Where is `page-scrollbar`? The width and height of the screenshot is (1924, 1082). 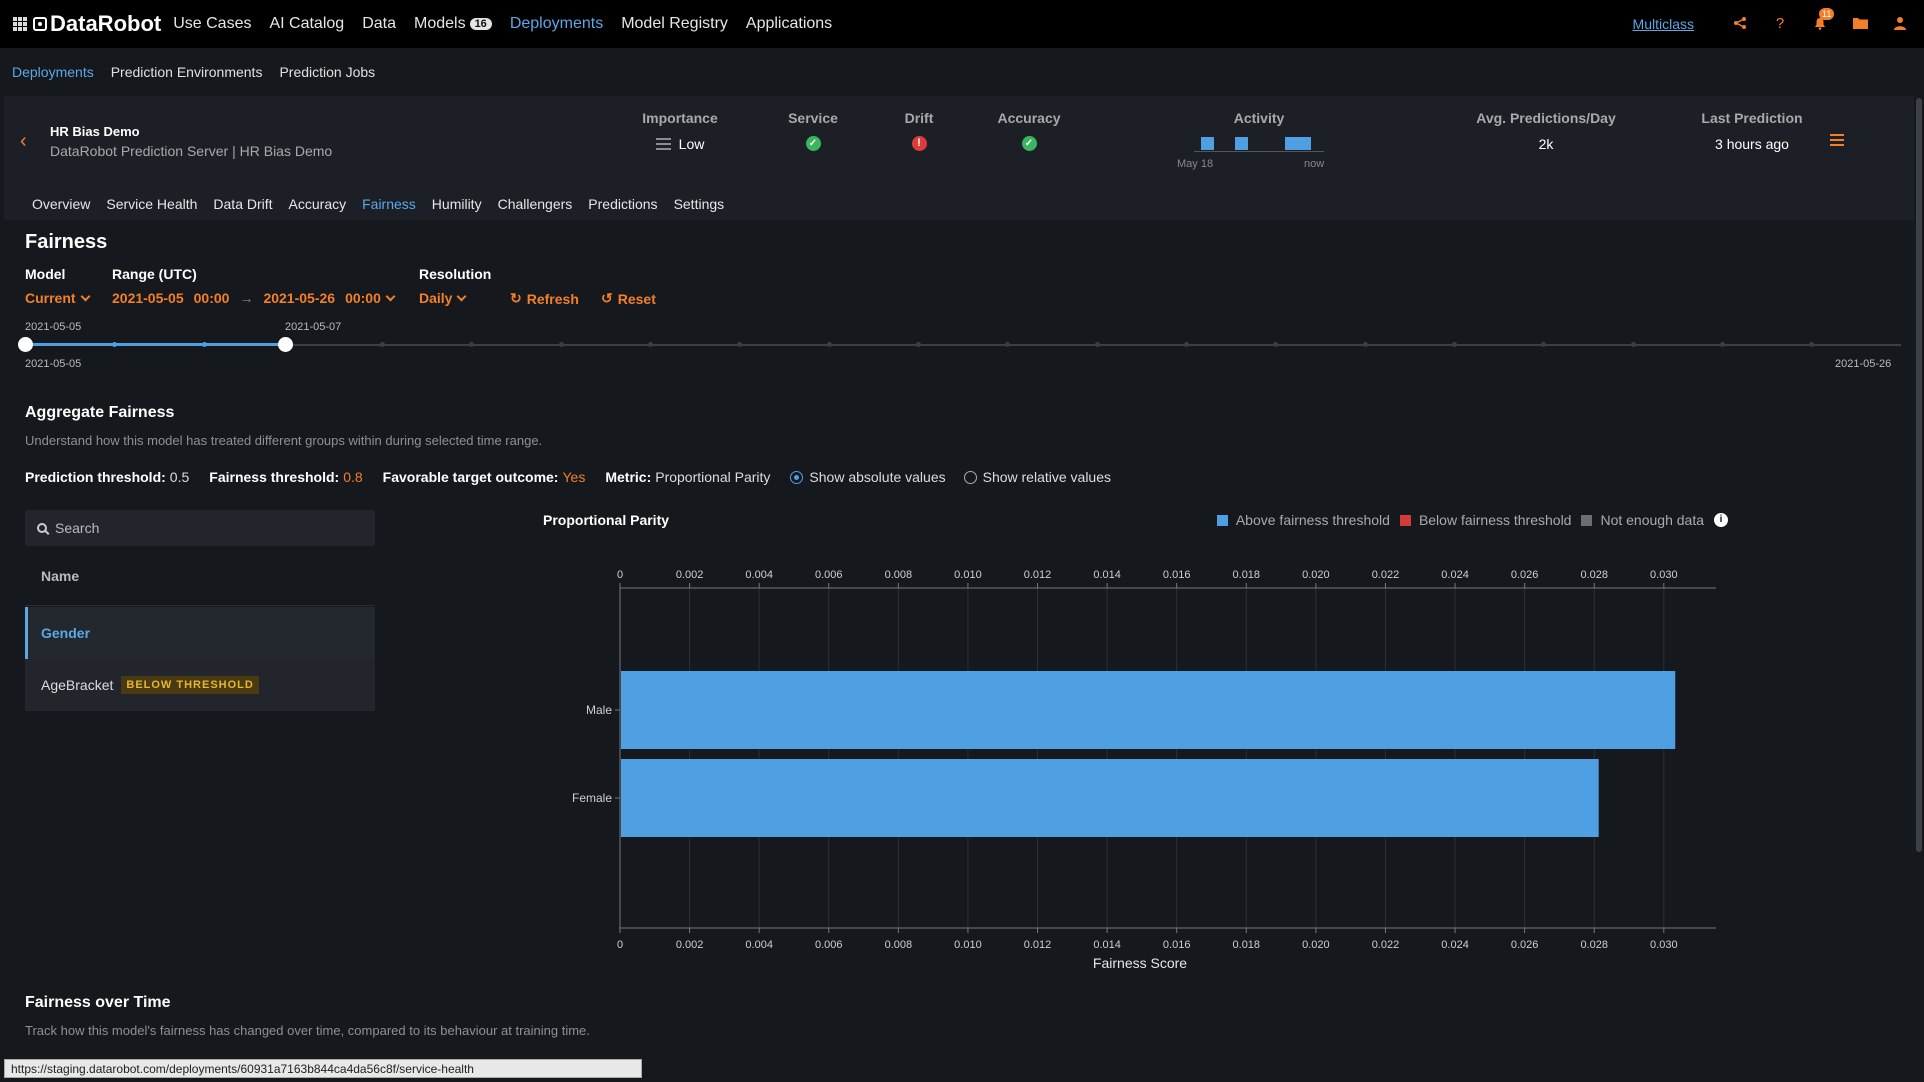 page-scrollbar is located at coordinates (1919, 589).